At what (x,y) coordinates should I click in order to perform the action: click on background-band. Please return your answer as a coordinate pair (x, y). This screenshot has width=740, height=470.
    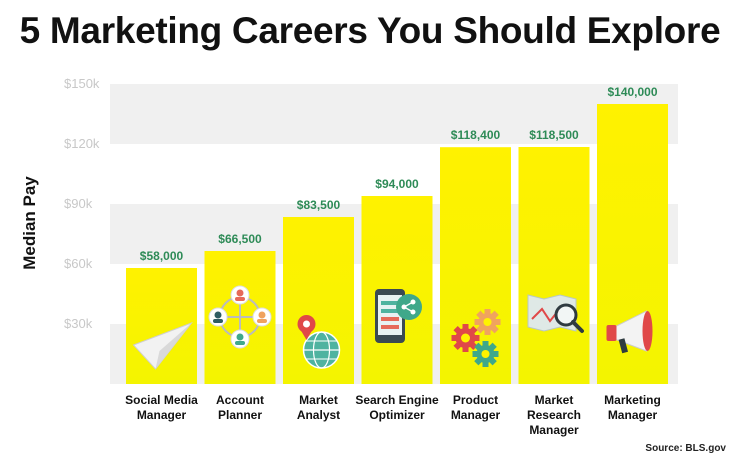
    Looking at the image, I should click on (394, 114).